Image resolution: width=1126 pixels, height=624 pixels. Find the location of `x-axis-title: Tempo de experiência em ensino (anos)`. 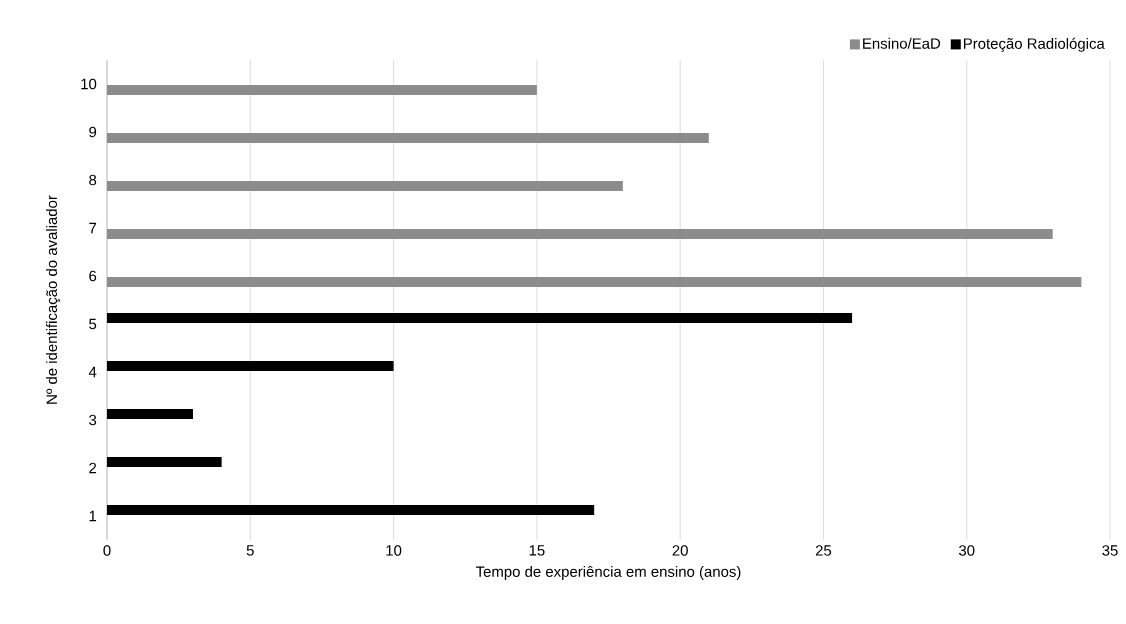

x-axis-title: Tempo de experiência em ensino (anos) is located at coordinates (608, 572).